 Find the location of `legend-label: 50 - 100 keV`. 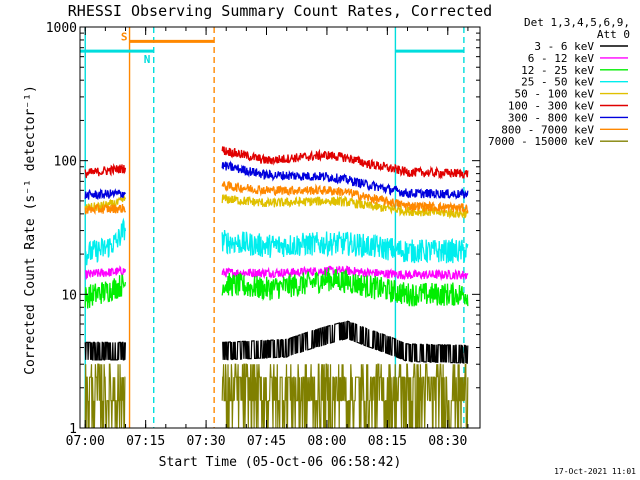

legend-label: 50 - 100 keV is located at coordinates (555, 94).